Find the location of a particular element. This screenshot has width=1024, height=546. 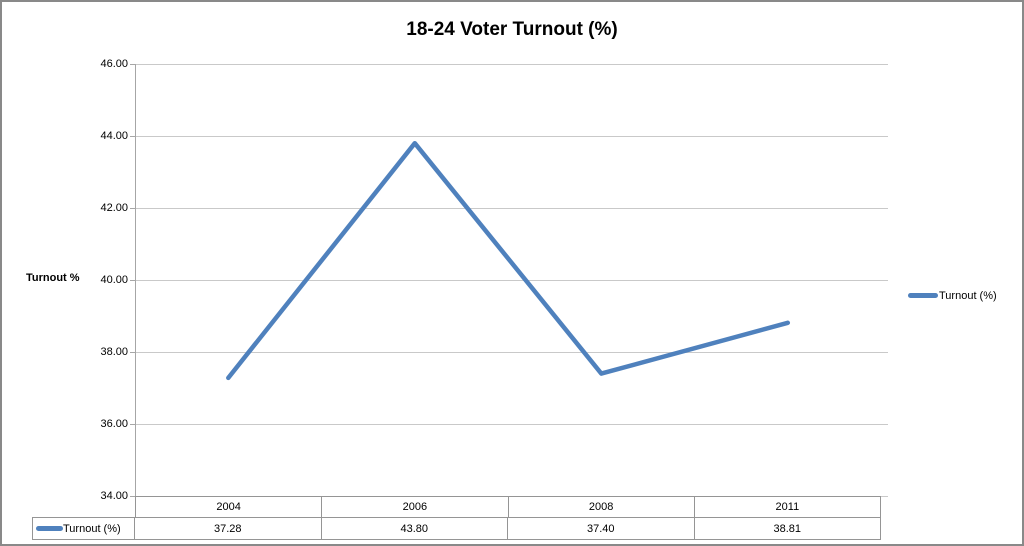

table-values-cells: 37.28 43.80 37.40 38.81 is located at coordinates (508, 528).